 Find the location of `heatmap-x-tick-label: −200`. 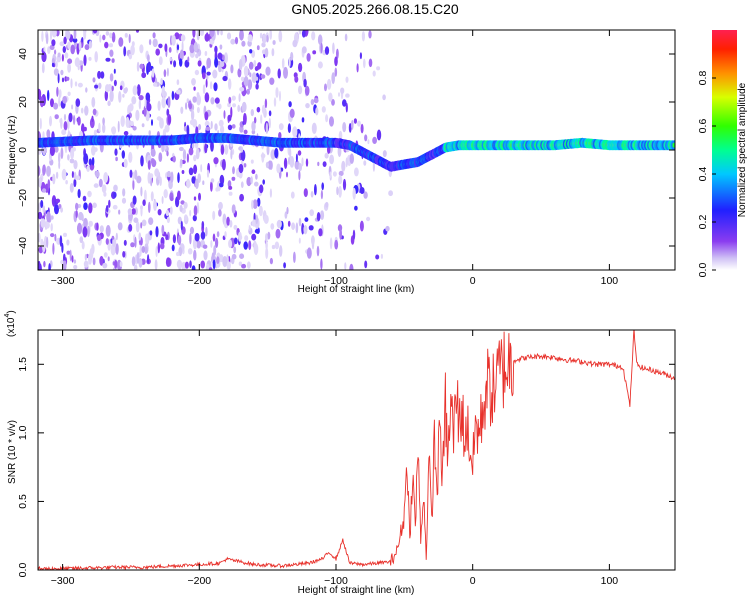

heatmap-x-tick-label: −200 is located at coordinates (199, 281).